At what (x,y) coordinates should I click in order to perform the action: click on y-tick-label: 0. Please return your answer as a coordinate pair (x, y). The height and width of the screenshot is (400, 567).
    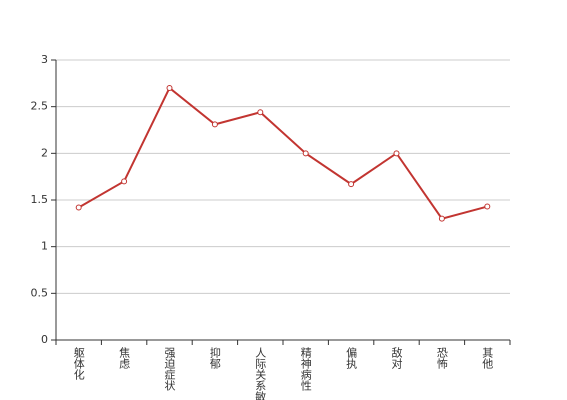
    Looking at the image, I should click on (44, 339).